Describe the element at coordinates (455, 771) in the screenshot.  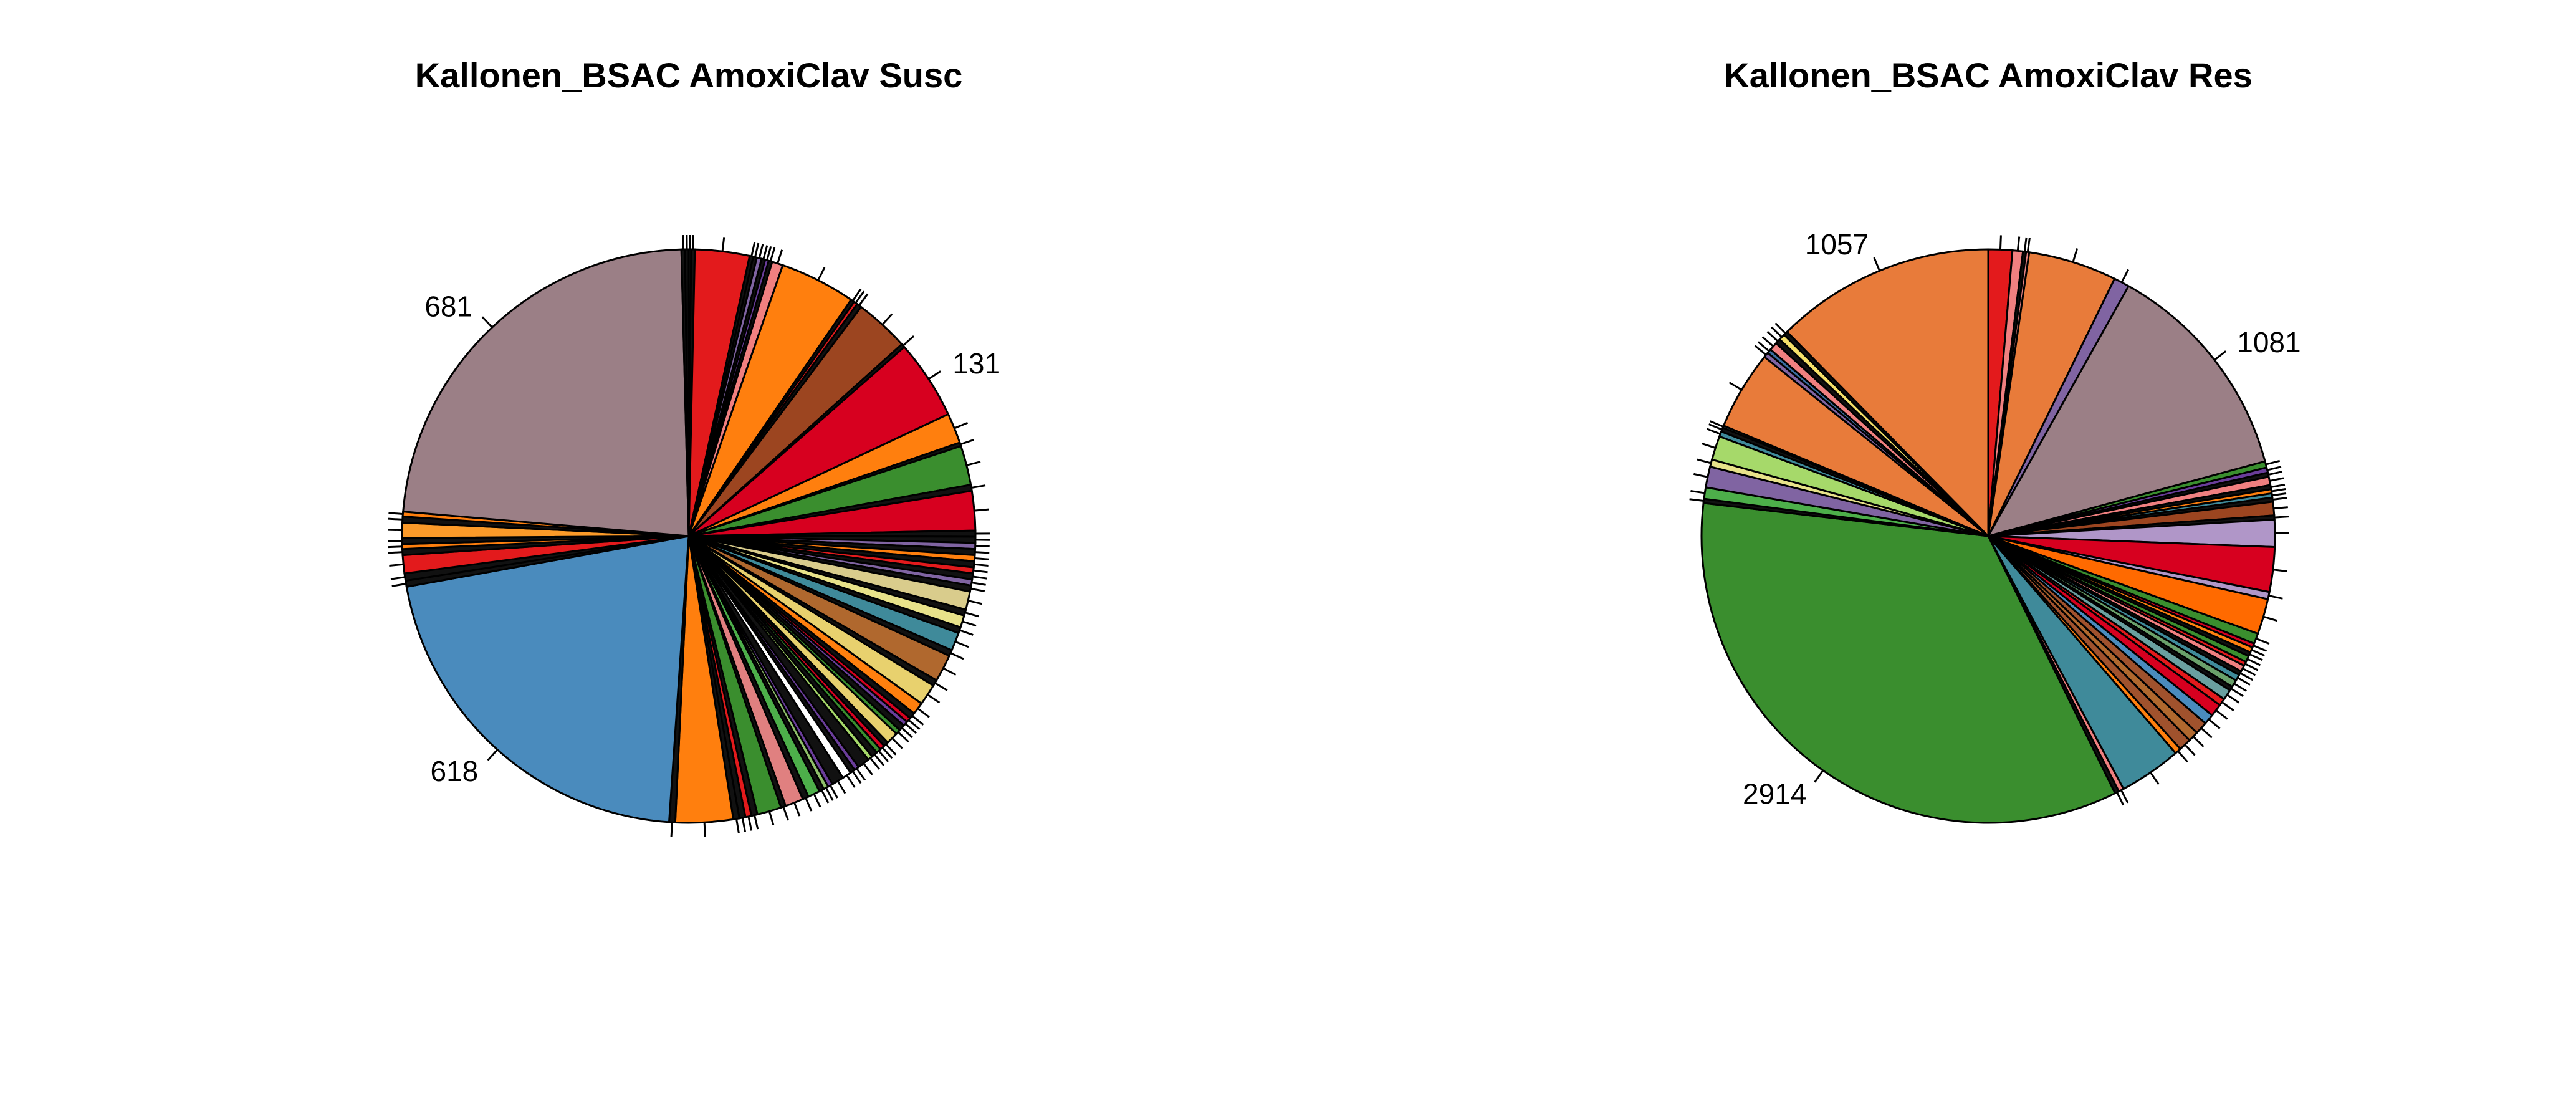
I see `slice-value-label: 618` at that location.